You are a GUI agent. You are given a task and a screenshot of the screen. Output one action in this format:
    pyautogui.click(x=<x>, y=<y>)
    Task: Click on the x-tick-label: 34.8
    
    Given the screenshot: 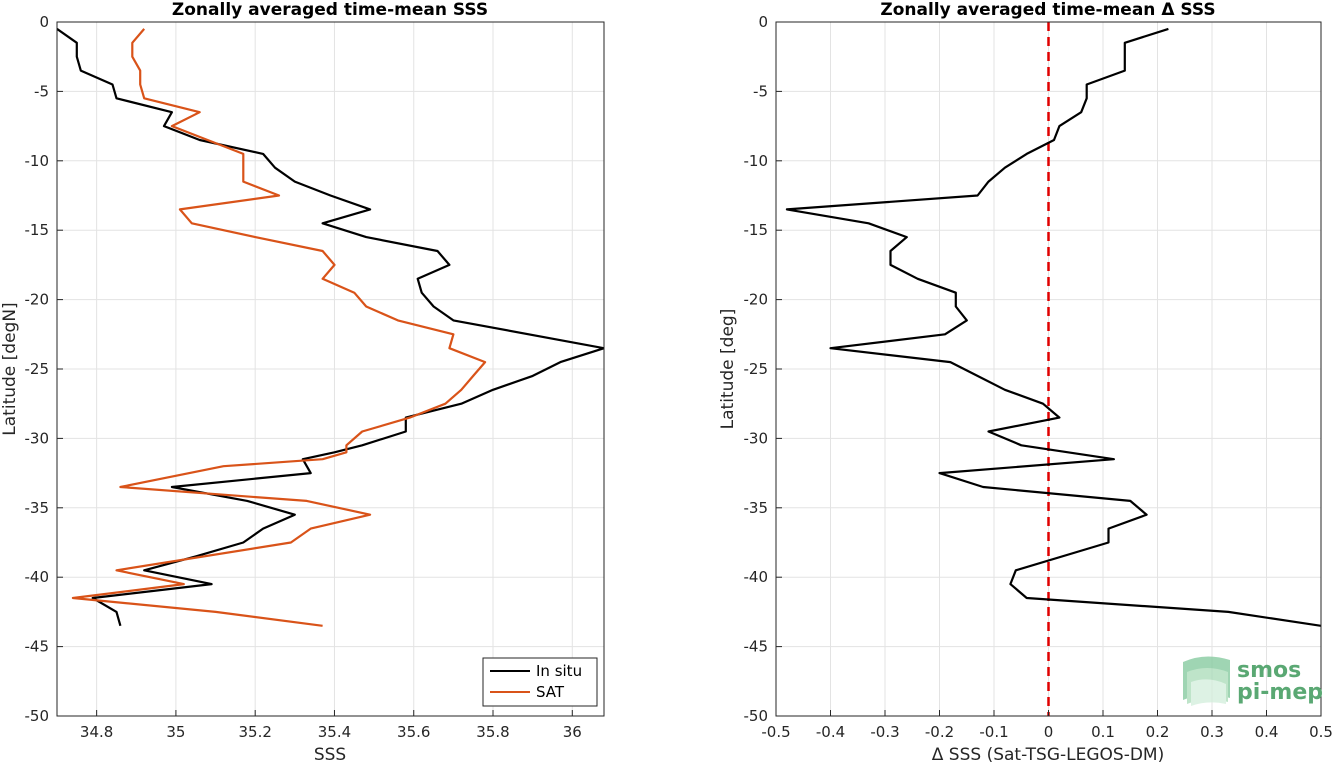 What is the action you would take?
    pyautogui.click(x=96, y=732)
    